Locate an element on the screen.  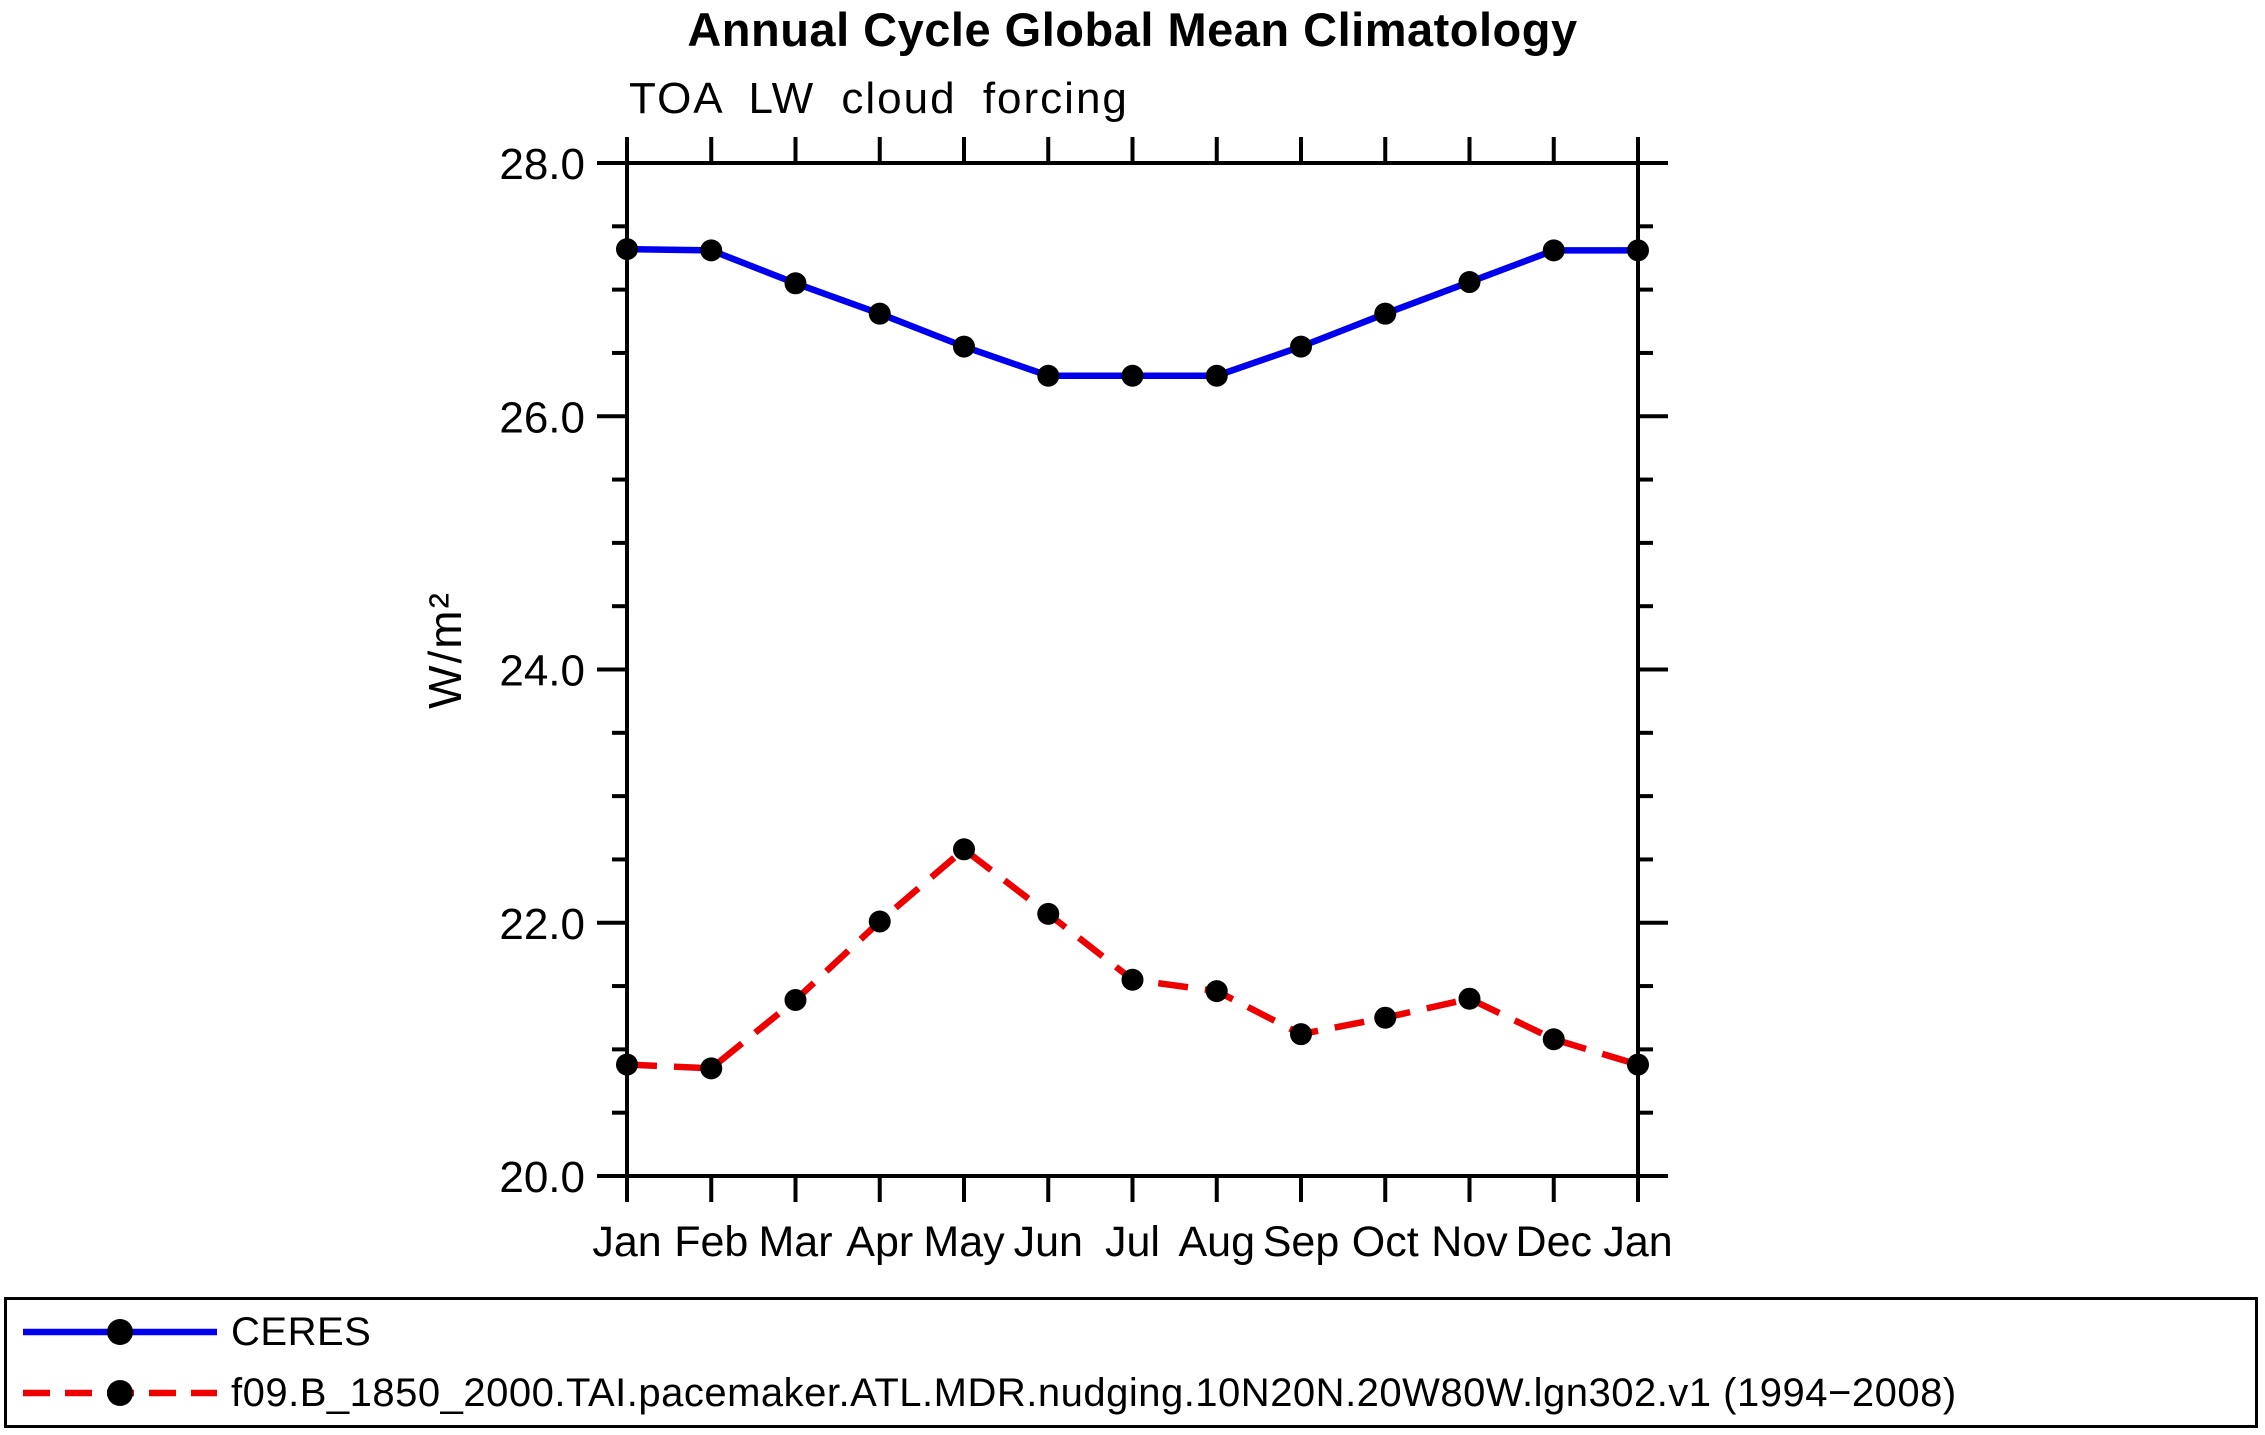
x-tick-label: Mar is located at coordinates (795, 1242).